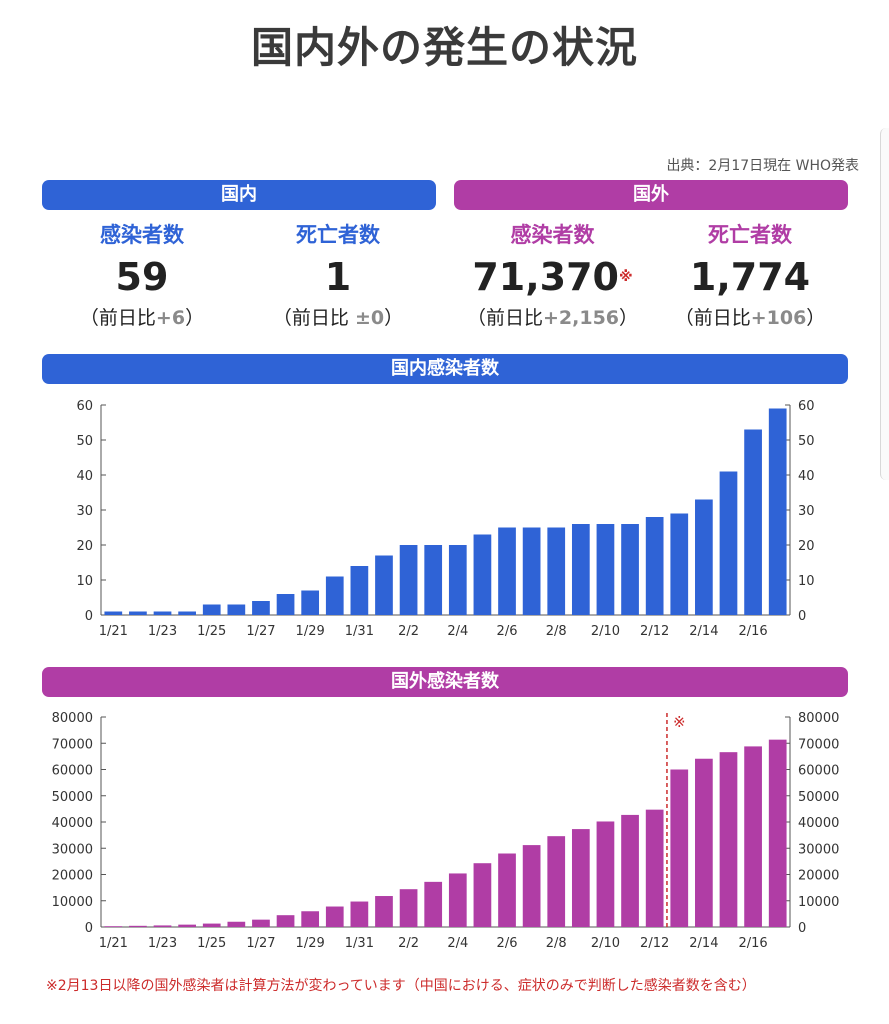 The height and width of the screenshot is (1024, 889). What do you see at coordinates (818, 797) in the screenshot?
I see `y-tick-label-right: 50000` at bounding box center [818, 797].